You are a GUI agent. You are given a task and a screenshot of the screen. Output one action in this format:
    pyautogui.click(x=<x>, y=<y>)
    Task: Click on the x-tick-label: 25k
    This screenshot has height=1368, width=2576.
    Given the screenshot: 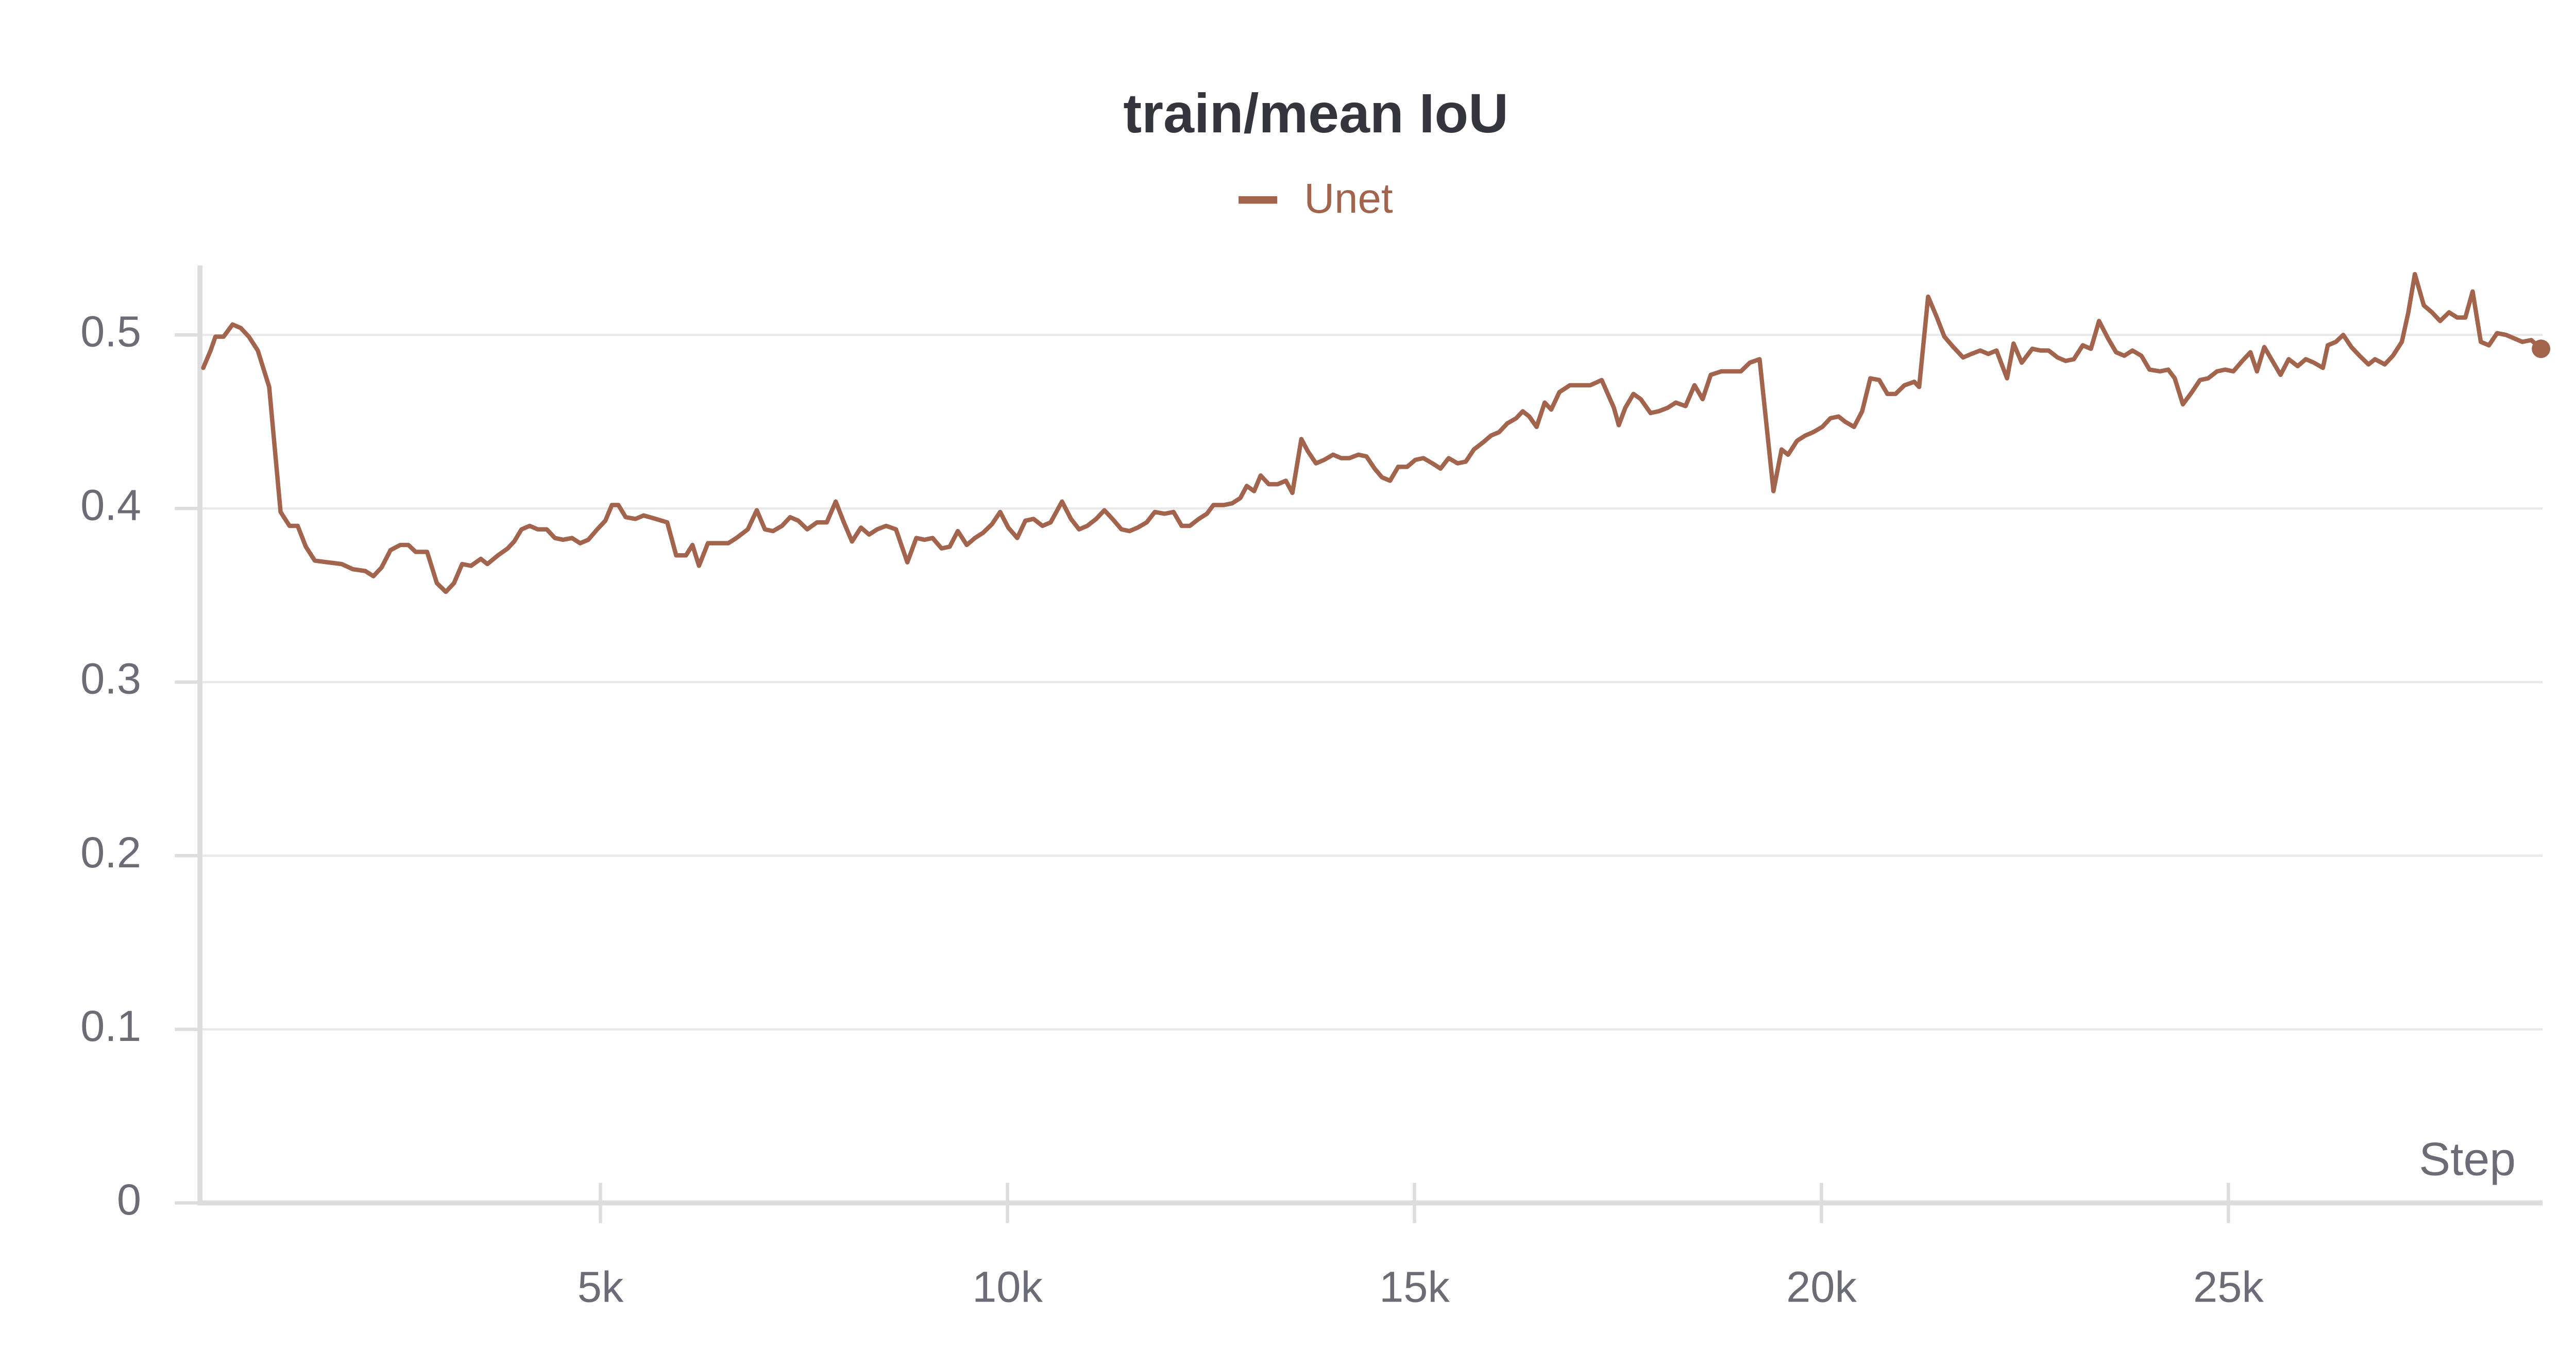 What is the action you would take?
    pyautogui.click(x=2228, y=1286)
    